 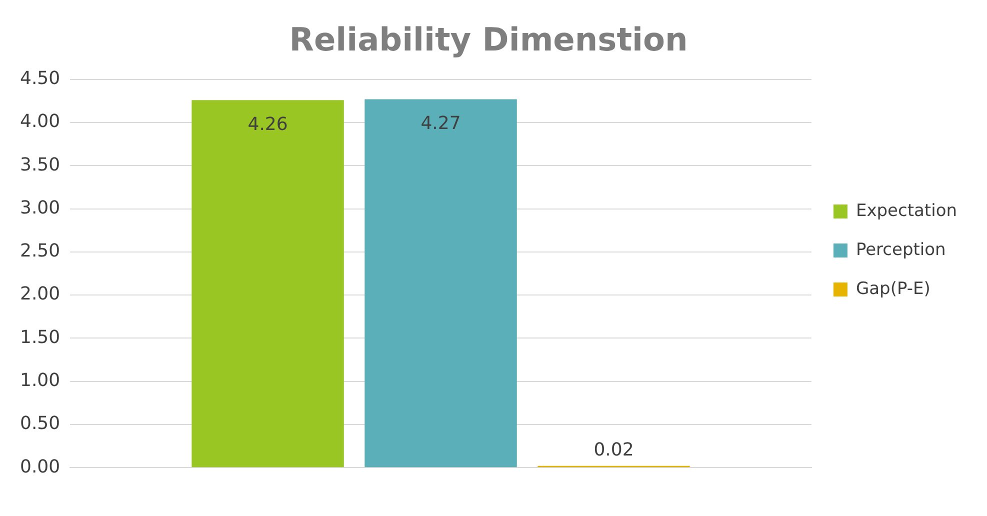 What do you see at coordinates (906, 210) in the screenshot?
I see `legend-label: Expectation` at bounding box center [906, 210].